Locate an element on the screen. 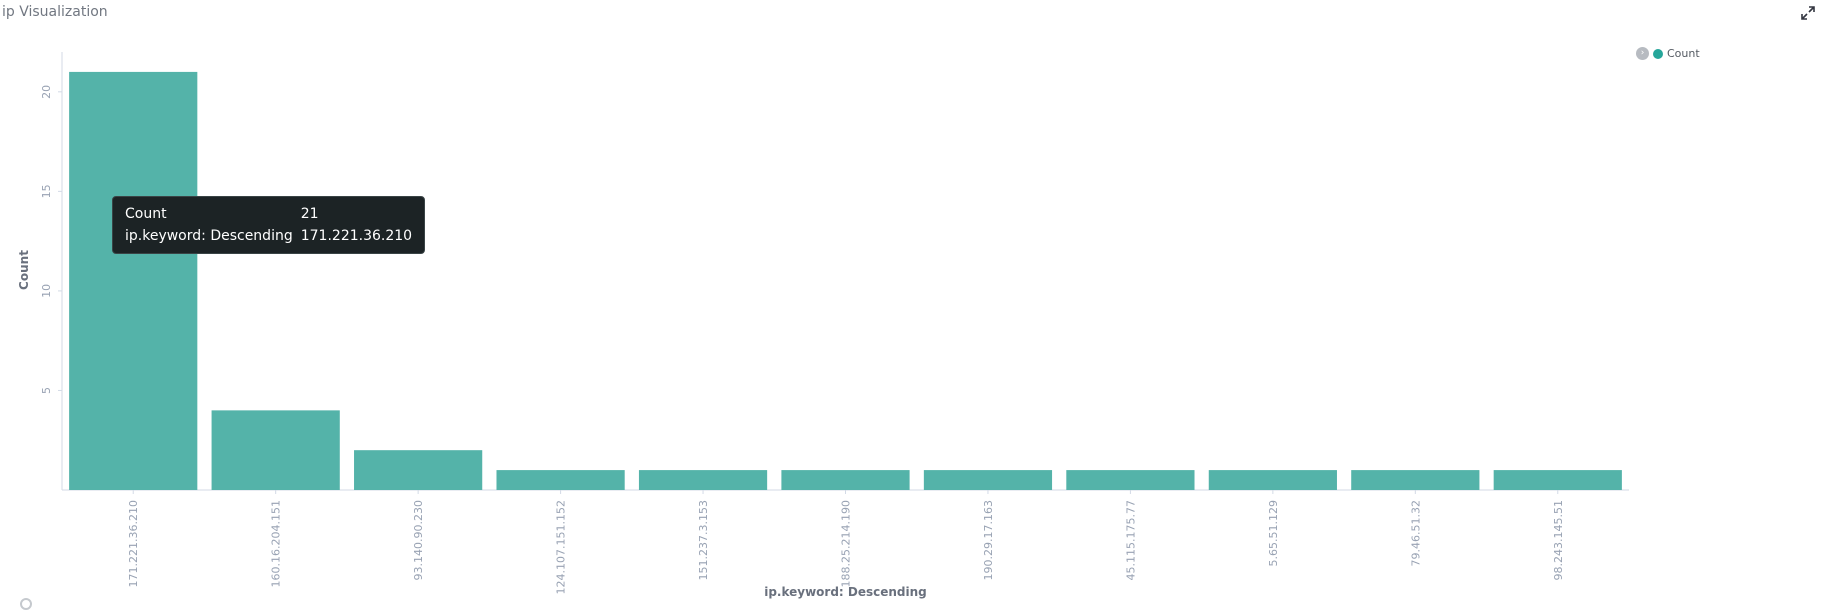  legend: › Count is located at coordinates (1668, 53).